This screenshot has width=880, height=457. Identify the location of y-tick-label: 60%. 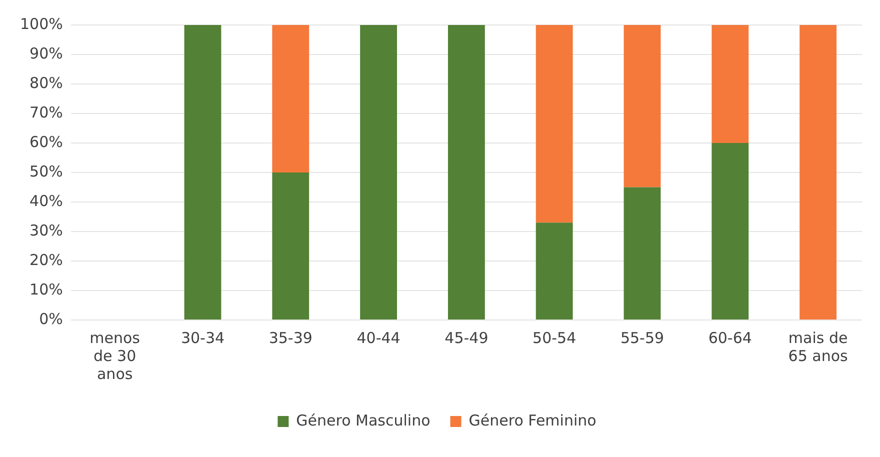
(46, 141).